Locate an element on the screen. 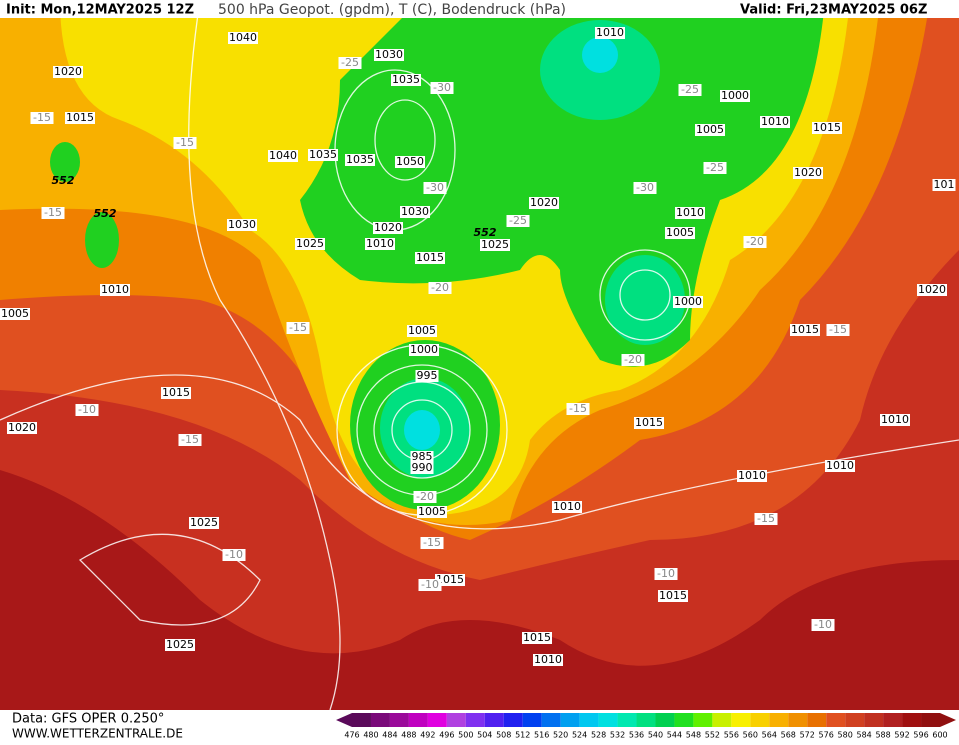 The image size is (959, 745). temperature-label: -25 is located at coordinates (715, 167).